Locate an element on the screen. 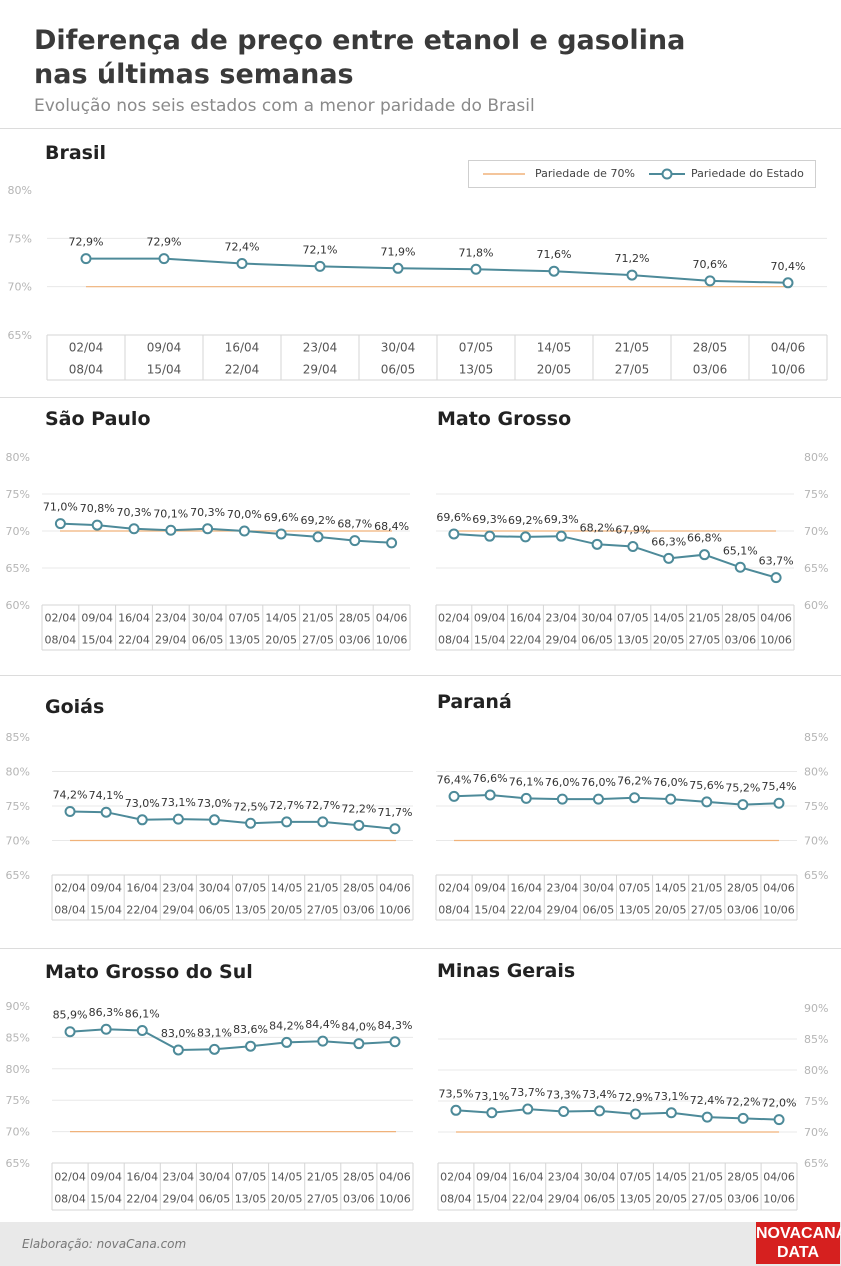 This screenshot has height=1266, width=841. data-label: 84,3% is located at coordinates (394, 1025).